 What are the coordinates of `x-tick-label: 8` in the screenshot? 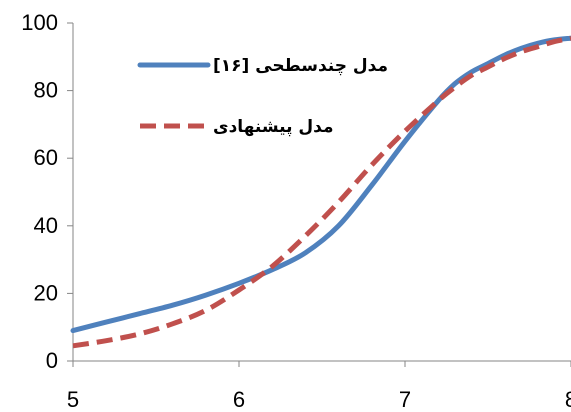 It's located at (568, 399).